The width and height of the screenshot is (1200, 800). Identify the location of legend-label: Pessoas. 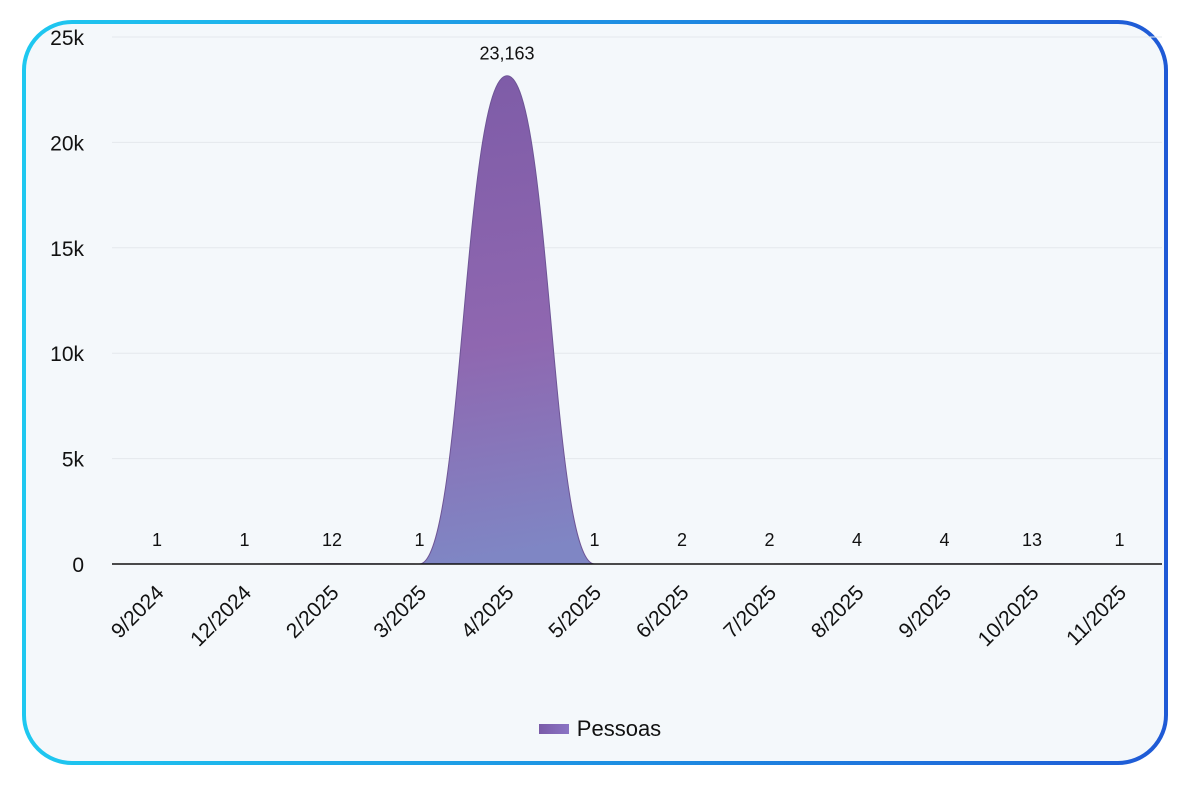
(619, 728).